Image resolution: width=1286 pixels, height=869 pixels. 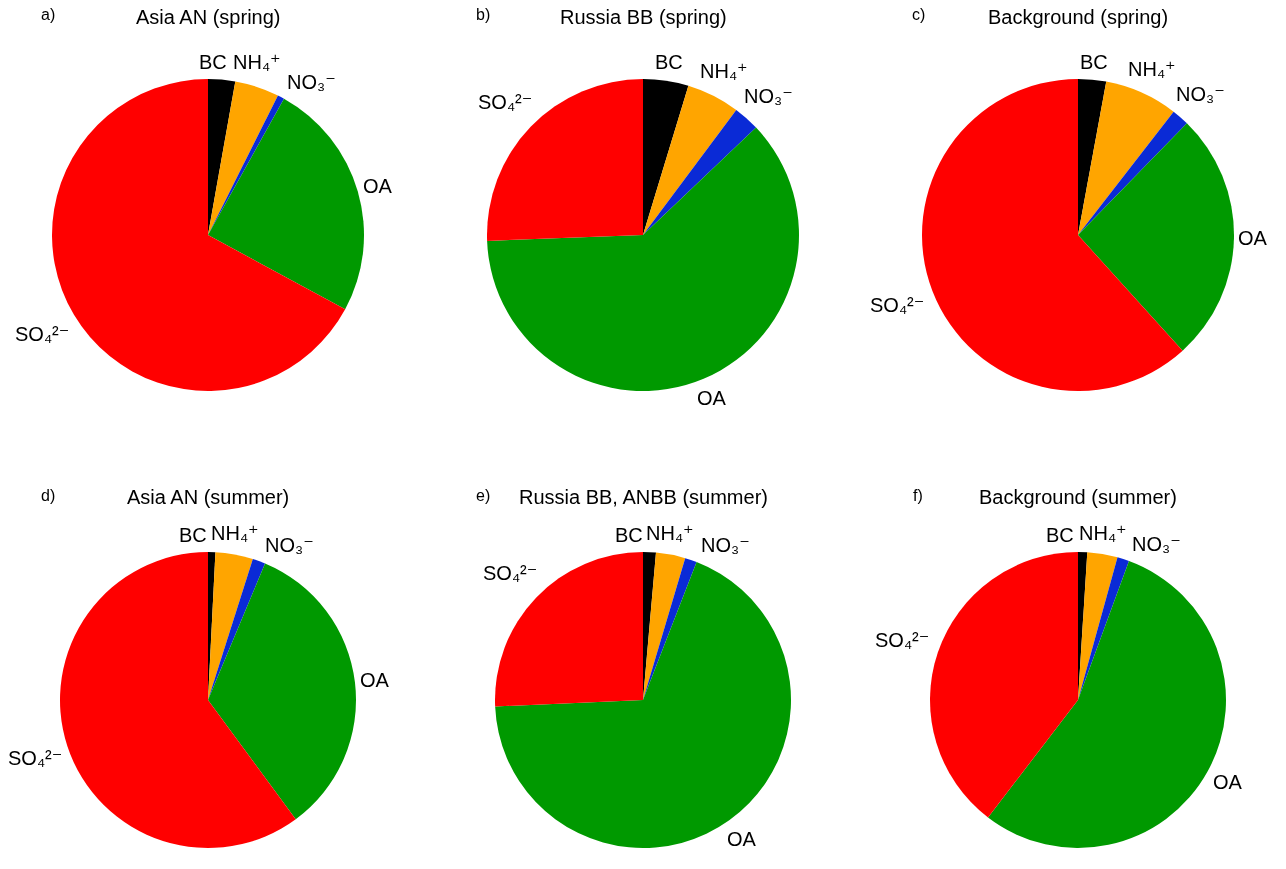 I want to click on text: e), so click(x=483, y=495).